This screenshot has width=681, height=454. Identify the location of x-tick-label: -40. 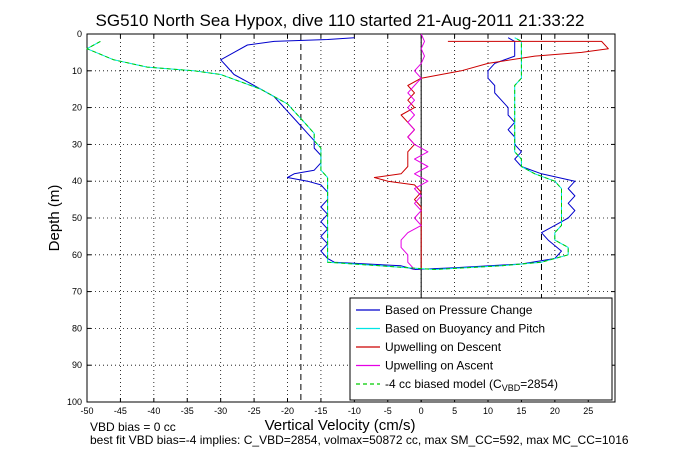
(153, 411).